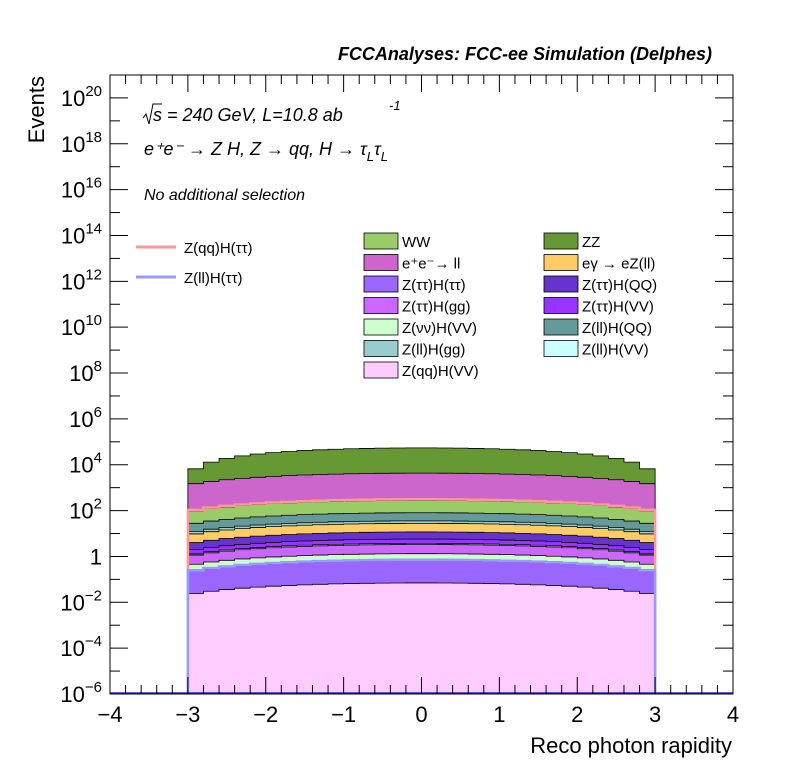 The height and width of the screenshot is (772, 796). Describe the element at coordinates (81, 97) in the screenshot. I see `y-tick-label: 10²⁰` at that location.